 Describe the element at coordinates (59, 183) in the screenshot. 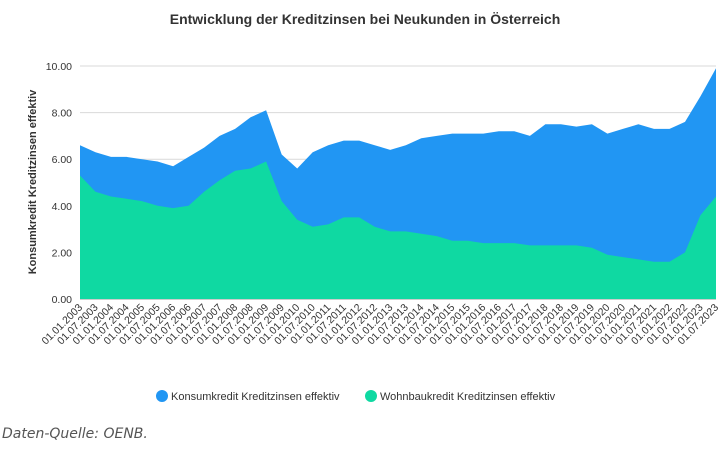

I see `y-axis-ticks: 0.00 2.00 4.00 6.00 8.00 10.00` at that location.